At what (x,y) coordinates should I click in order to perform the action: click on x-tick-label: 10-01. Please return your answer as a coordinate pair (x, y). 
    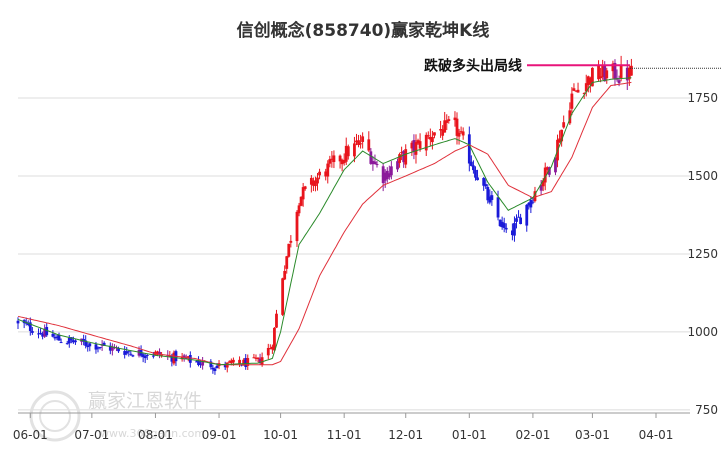
    Looking at the image, I should click on (280, 435).